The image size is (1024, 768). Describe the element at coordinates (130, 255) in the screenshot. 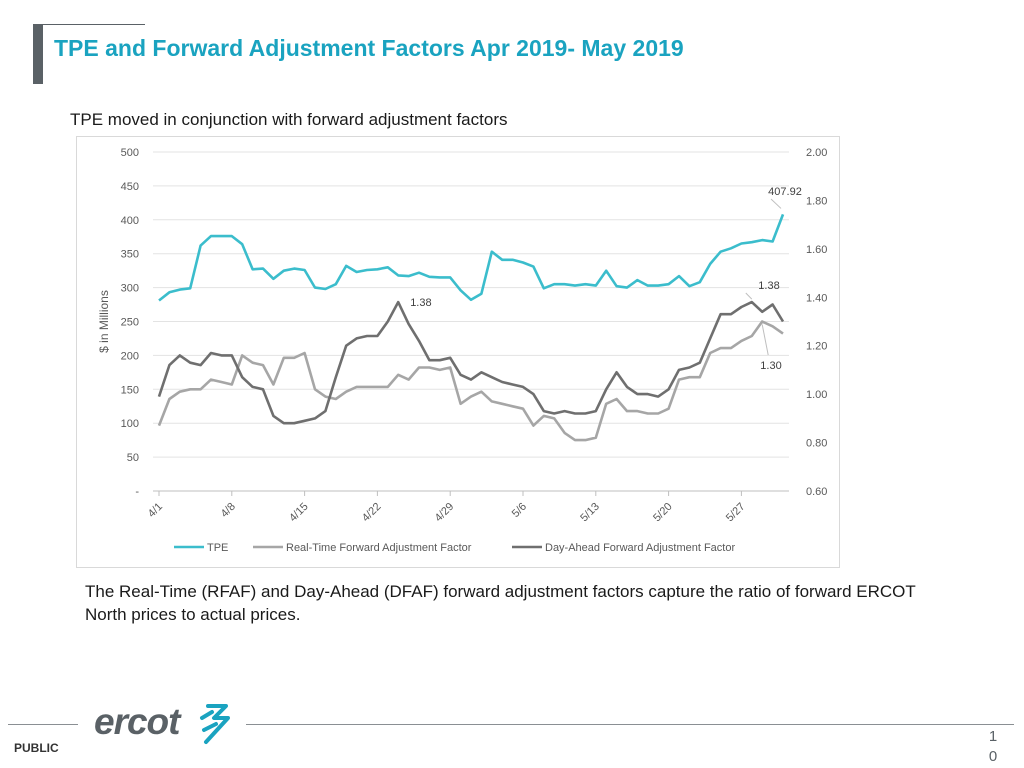

I see `y-tick-label: 350` at that location.